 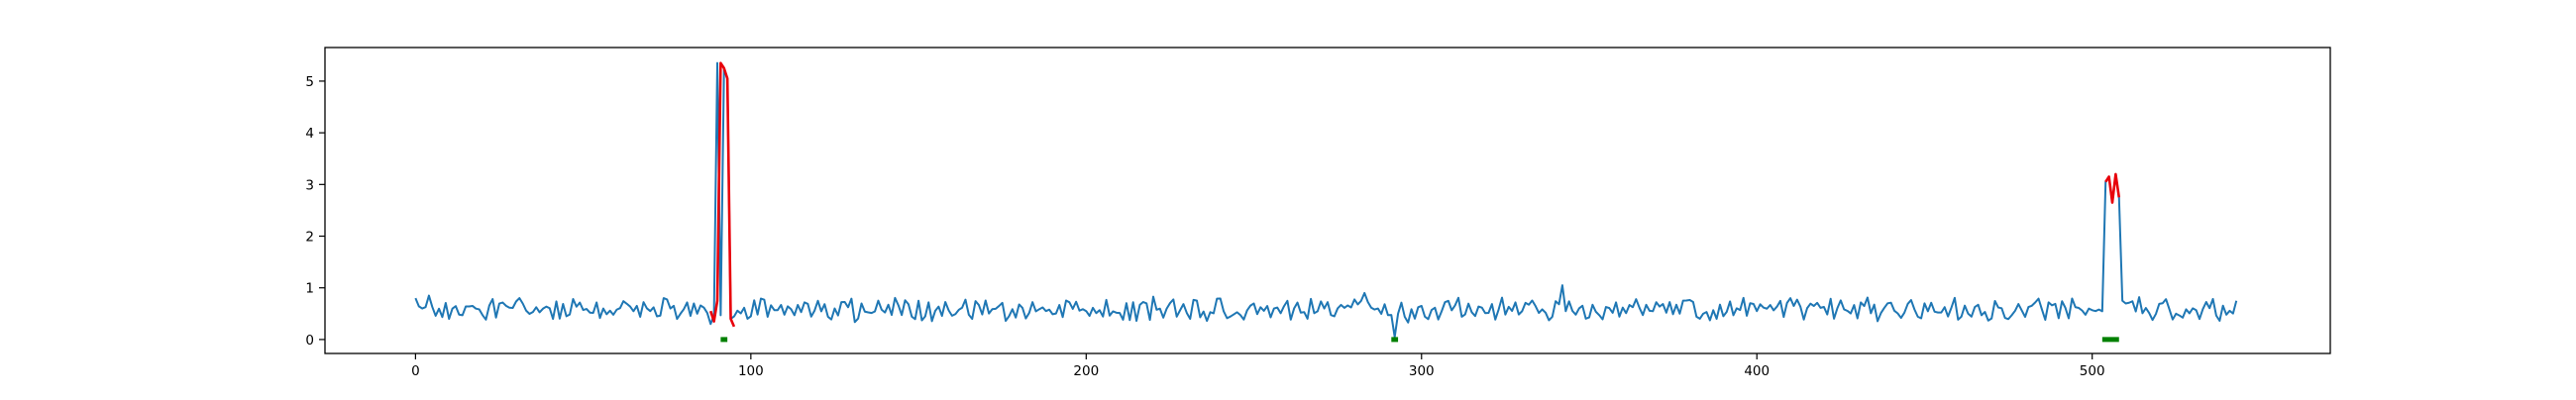 I want to click on y-tick-label: 5, so click(x=309, y=82).